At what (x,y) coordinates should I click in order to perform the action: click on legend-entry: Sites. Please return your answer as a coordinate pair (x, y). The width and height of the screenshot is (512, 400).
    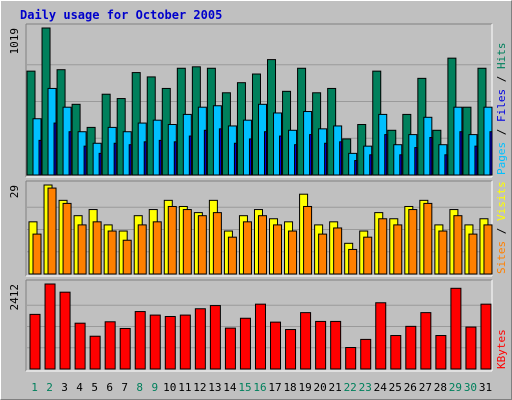
    Looking at the image, I should click on (501, 257).